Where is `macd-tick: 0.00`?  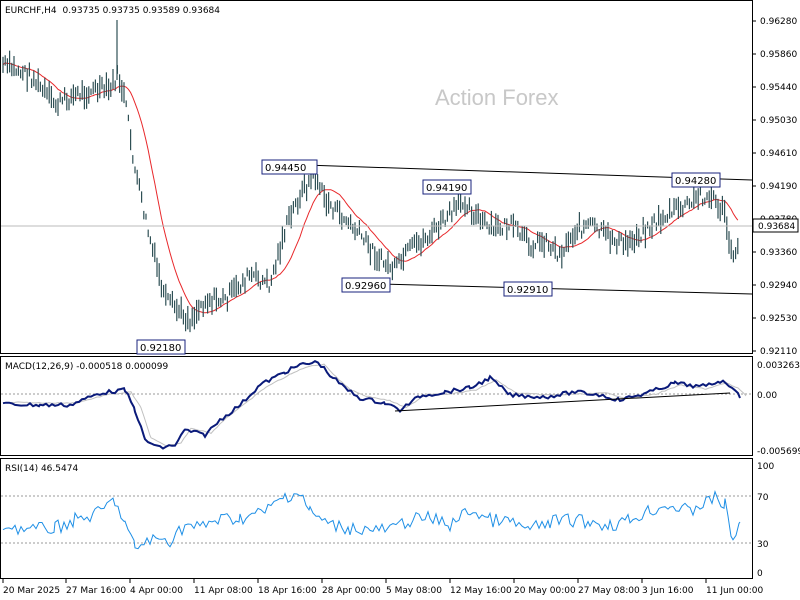
macd-tick: 0.00 is located at coordinates (767, 396).